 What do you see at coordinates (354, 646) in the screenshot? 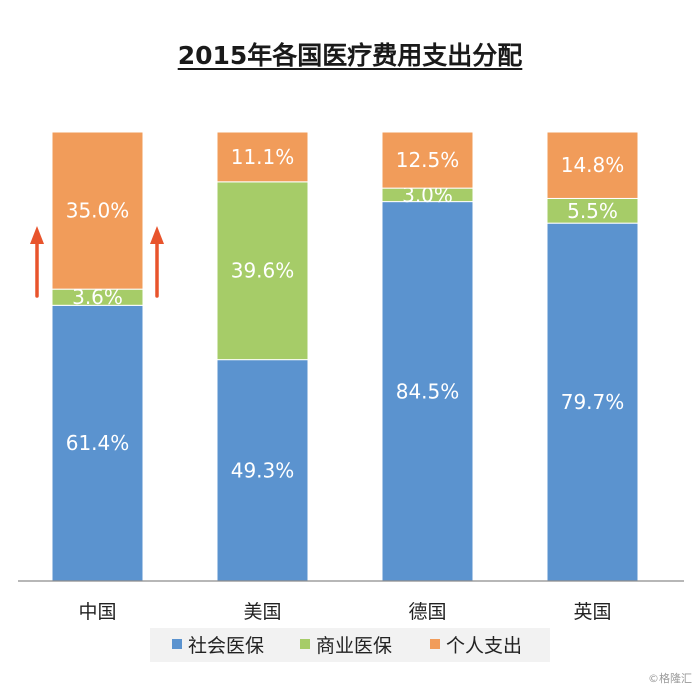
I see `legend-label: 商业医保` at bounding box center [354, 646].